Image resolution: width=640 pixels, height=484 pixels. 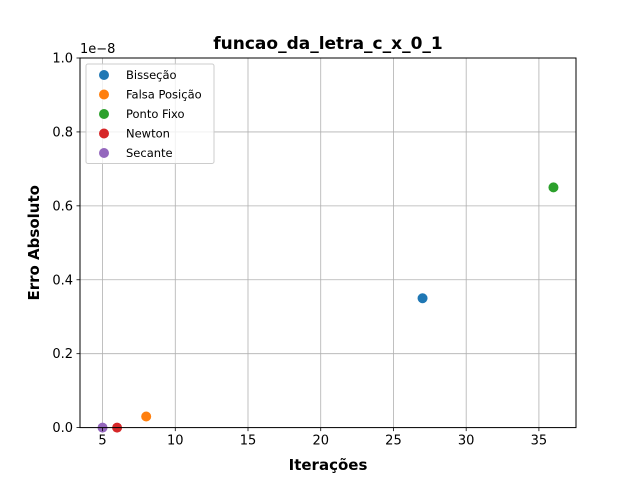 I want to click on x-tick-label: 5, so click(x=102, y=441).